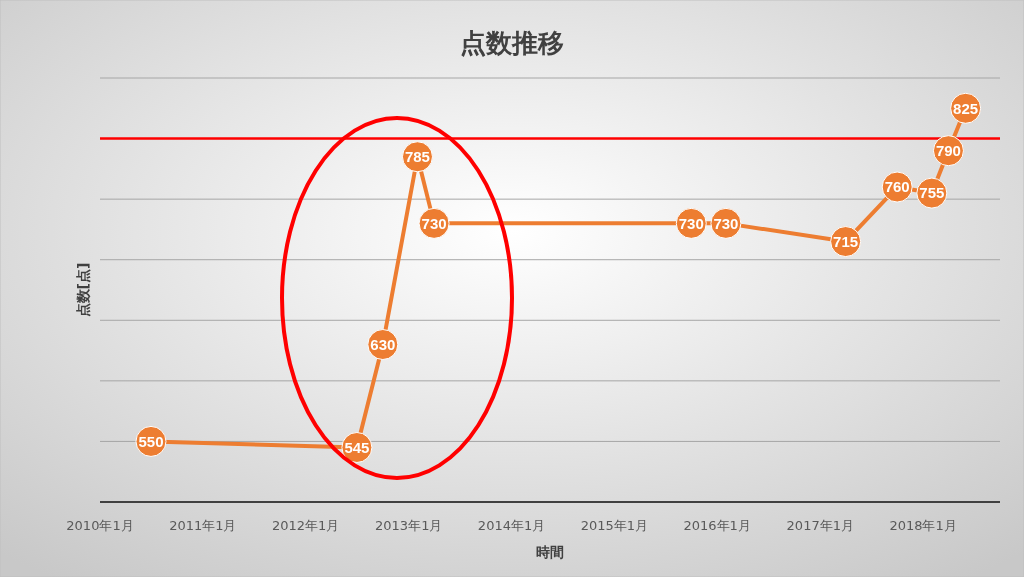  I want to click on data-label: 755, so click(932, 193).